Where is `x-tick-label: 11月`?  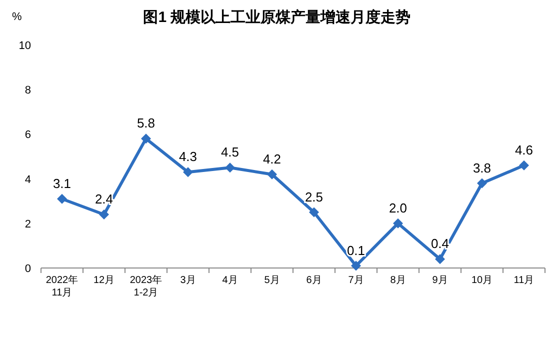 x-tick-label: 11月 is located at coordinates (524, 280).